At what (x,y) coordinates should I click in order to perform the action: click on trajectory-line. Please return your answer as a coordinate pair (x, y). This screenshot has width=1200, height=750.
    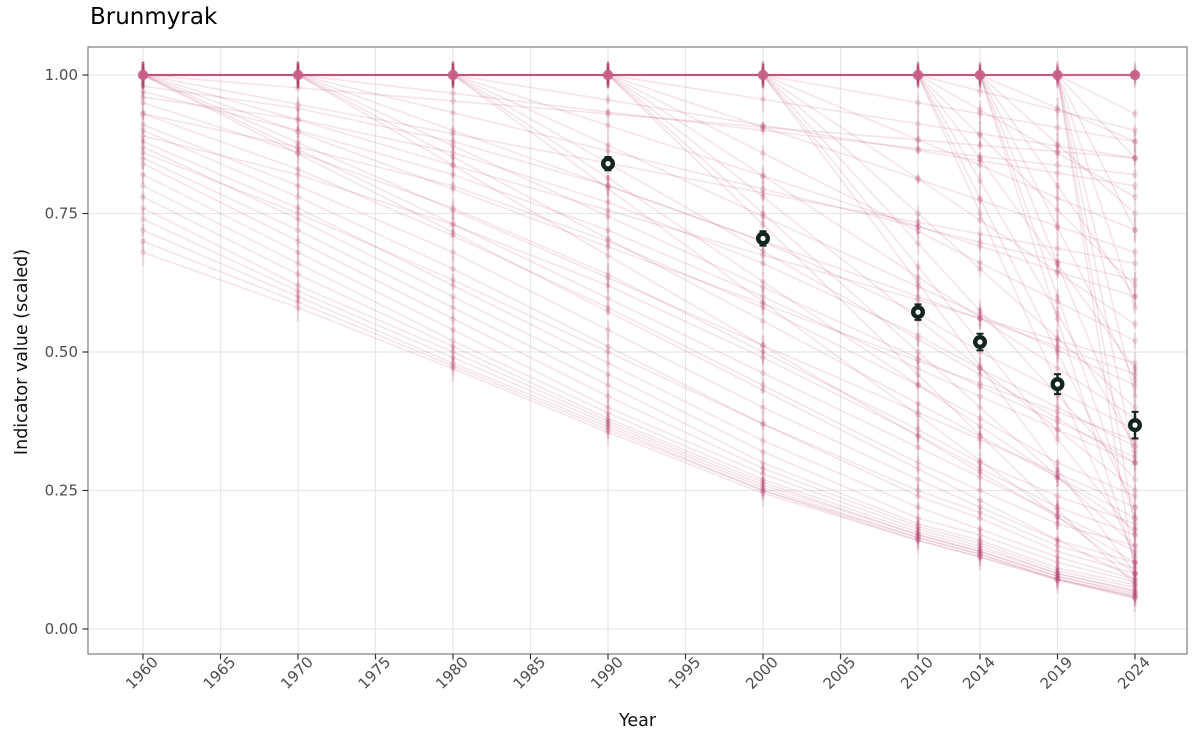
    Looking at the image, I should click on (639, 125).